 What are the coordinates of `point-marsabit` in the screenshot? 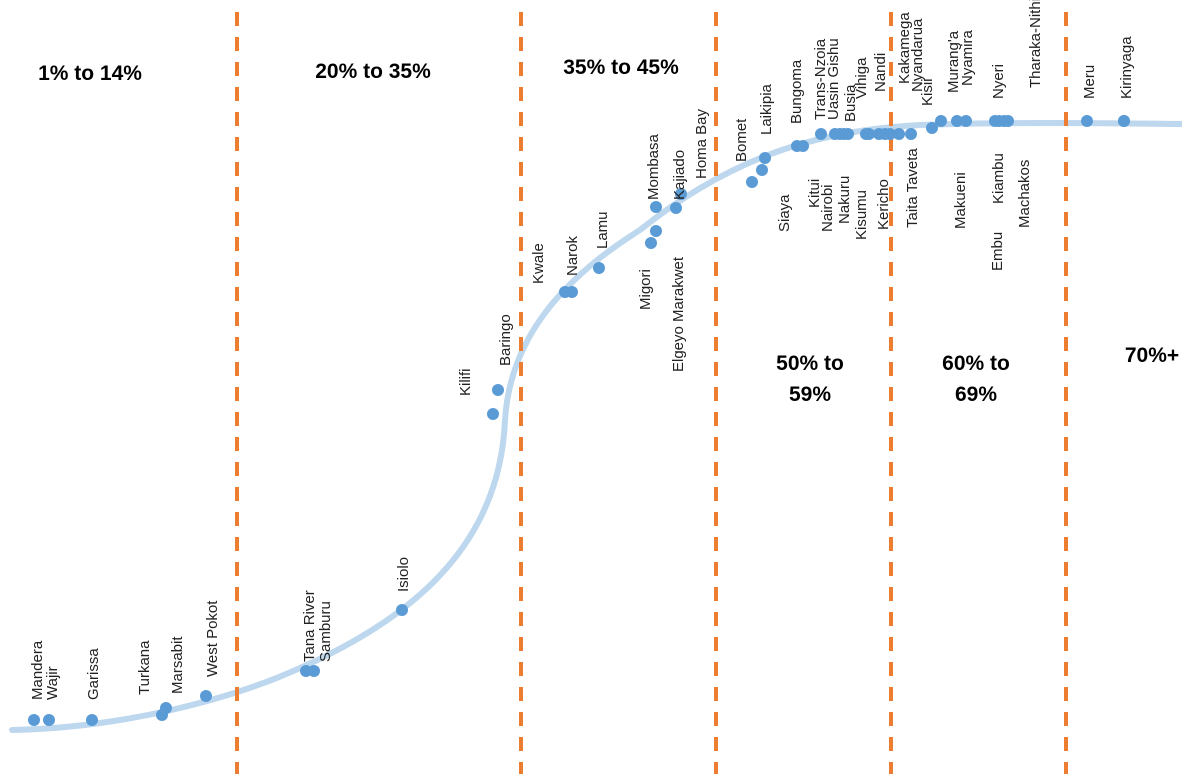 It's located at (166, 708).